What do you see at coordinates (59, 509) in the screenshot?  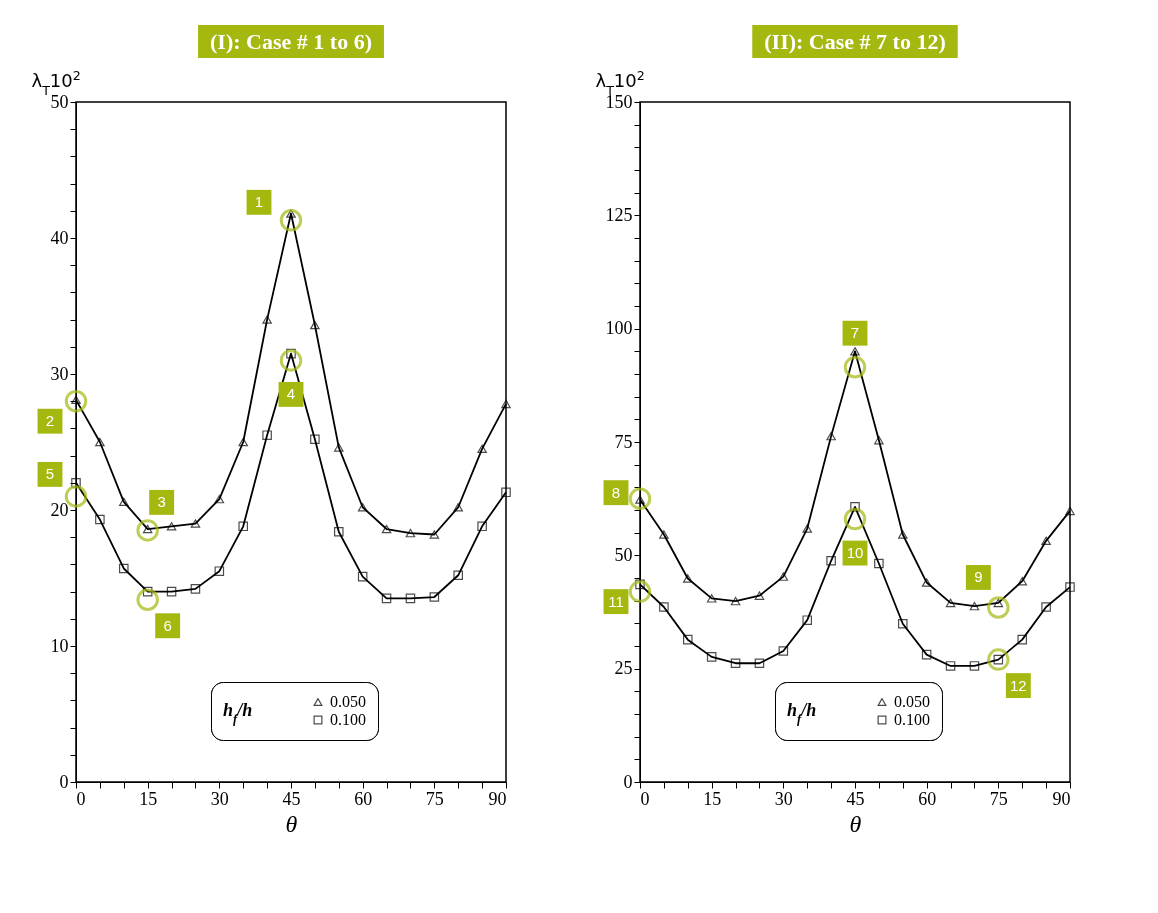 I see `y-tick-label: 20` at bounding box center [59, 509].